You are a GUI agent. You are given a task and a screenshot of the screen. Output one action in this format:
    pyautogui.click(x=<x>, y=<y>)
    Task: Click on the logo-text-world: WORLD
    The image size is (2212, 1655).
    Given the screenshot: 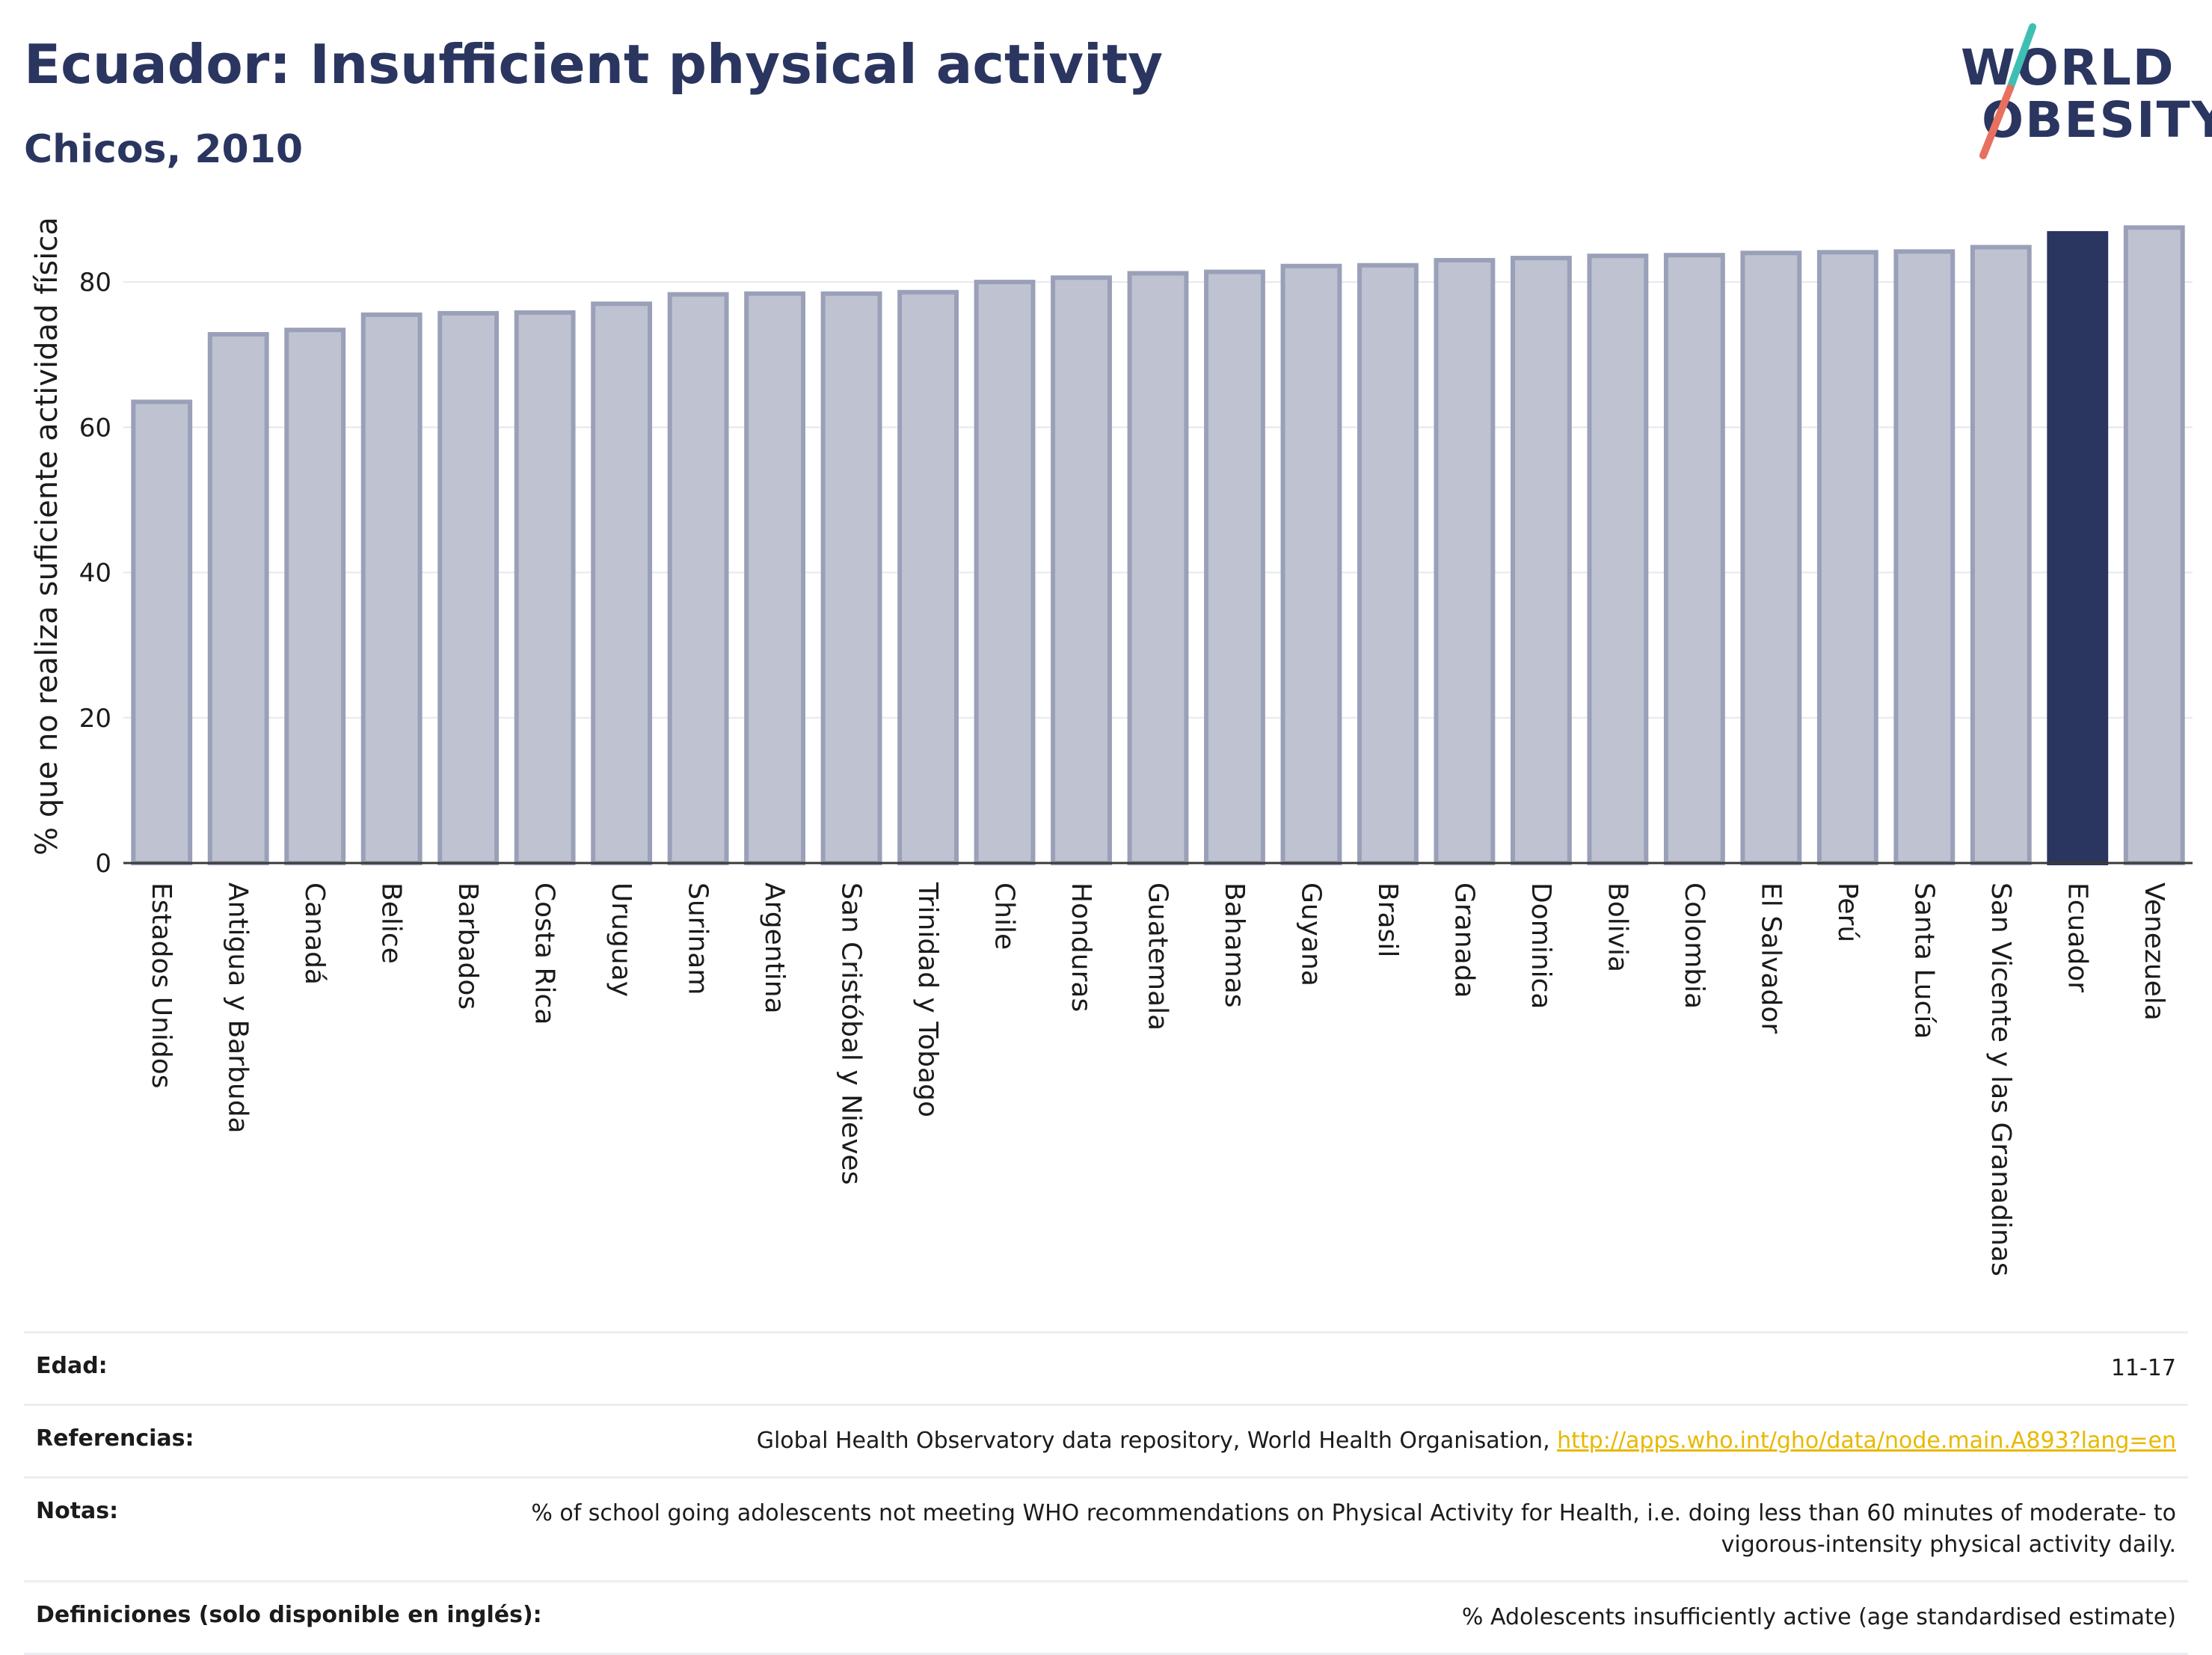 What is the action you would take?
    pyautogui.click(x=2068, y=67)
    